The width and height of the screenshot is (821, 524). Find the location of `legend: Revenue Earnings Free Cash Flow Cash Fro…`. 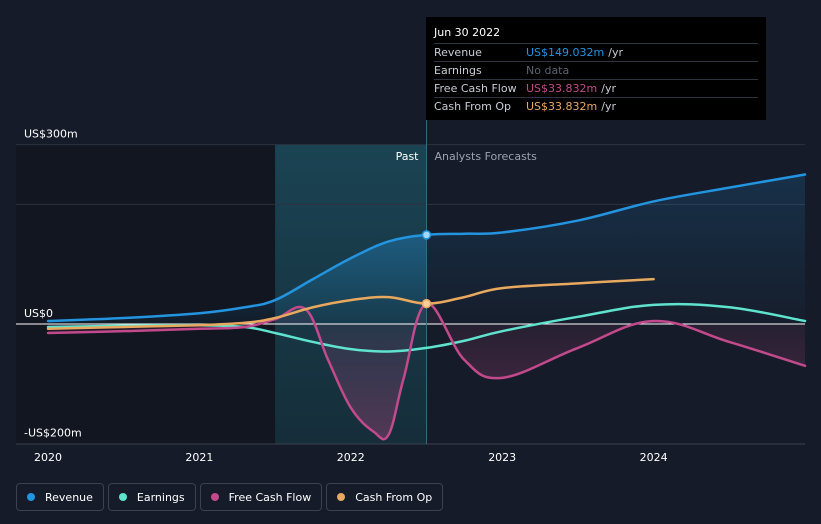

legend: Revenue Earnings Free Cash Flow Cash Fro… is located at coordinates (230, 497).